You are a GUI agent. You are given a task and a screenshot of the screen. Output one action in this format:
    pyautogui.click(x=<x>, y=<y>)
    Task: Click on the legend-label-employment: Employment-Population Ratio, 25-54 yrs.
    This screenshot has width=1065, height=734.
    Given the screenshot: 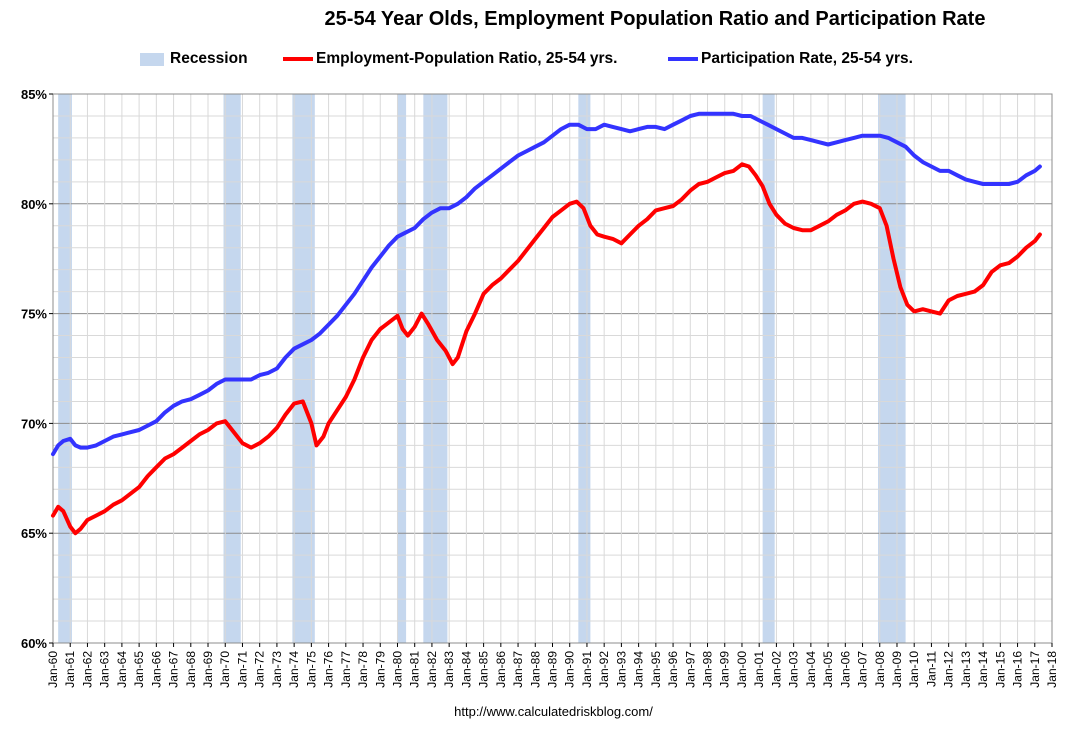 What is the action you would take?
    pyautogui.click(x=467, y=58)
    